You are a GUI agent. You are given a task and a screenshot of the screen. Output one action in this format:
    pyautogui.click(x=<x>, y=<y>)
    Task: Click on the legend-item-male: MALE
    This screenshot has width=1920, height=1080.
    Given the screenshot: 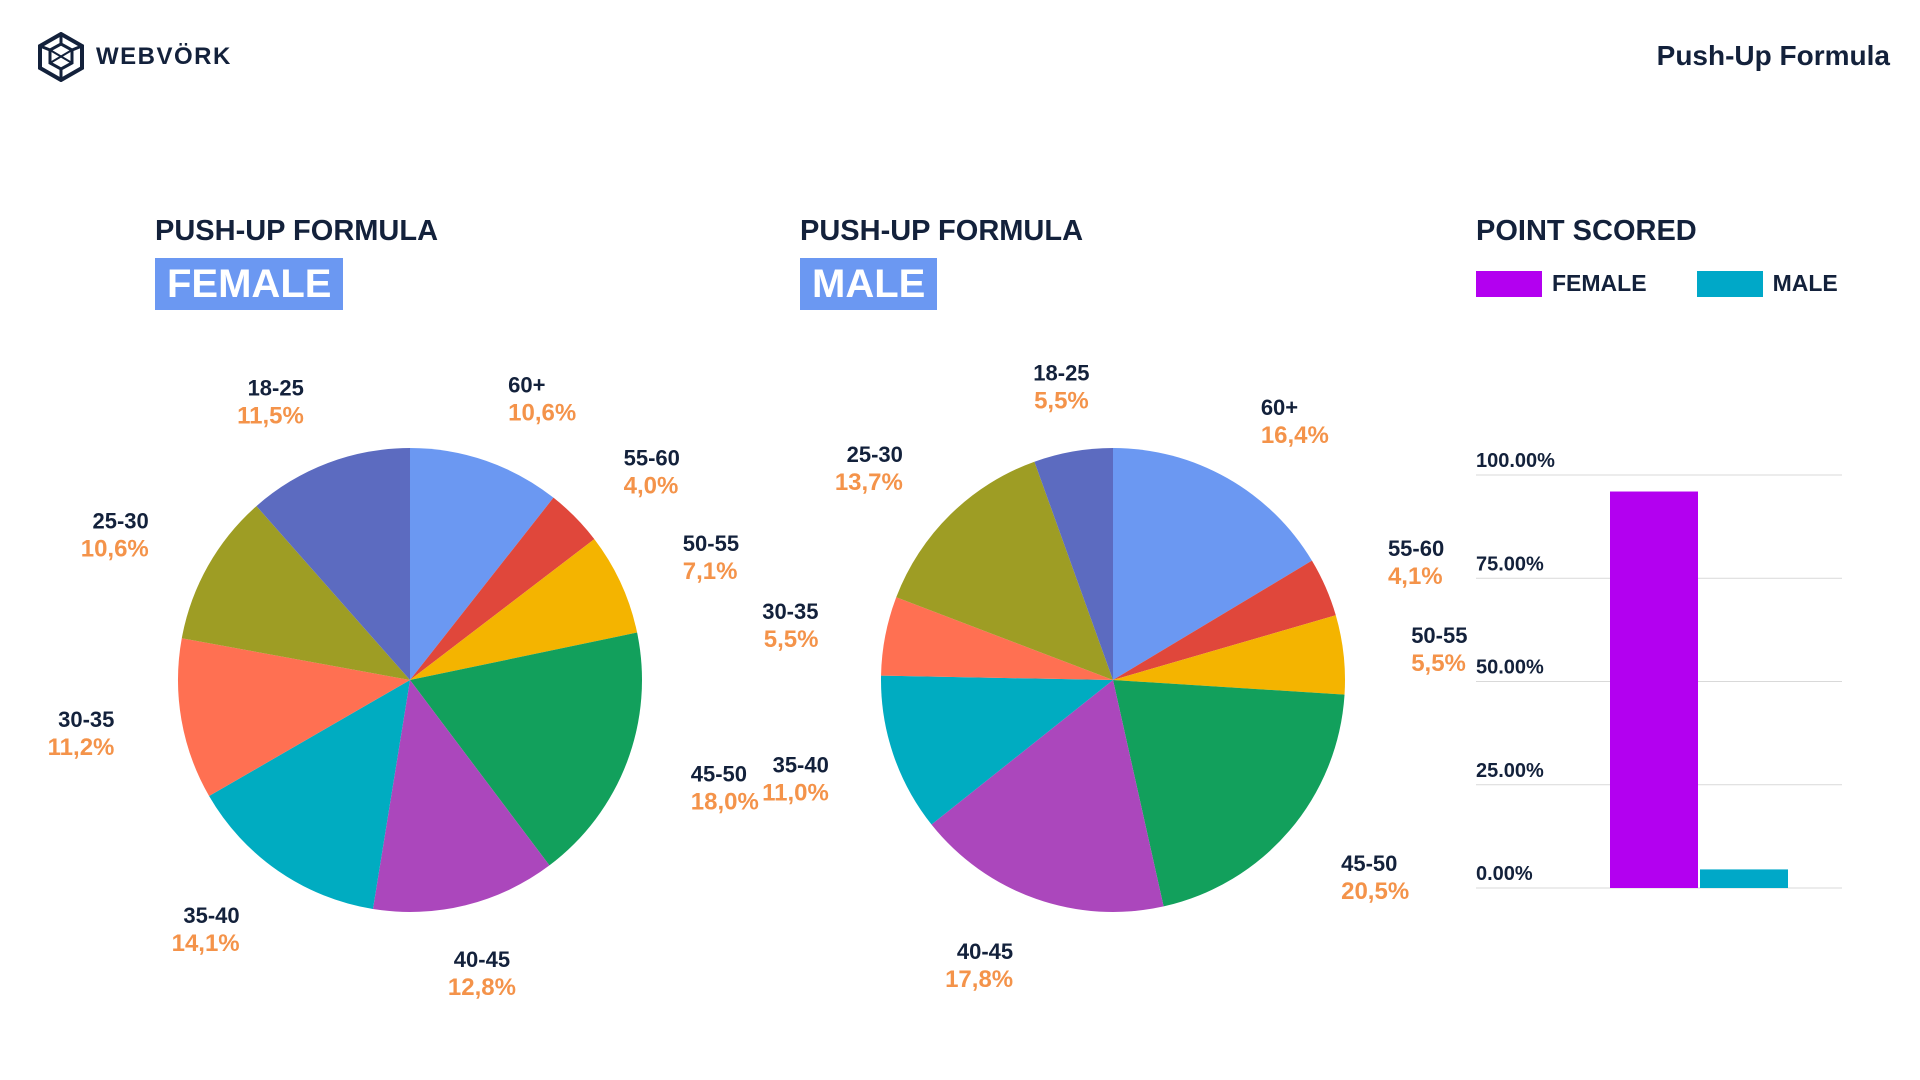 What is the action you would take?
    pyautogui.click(x=1767, y=283)
    